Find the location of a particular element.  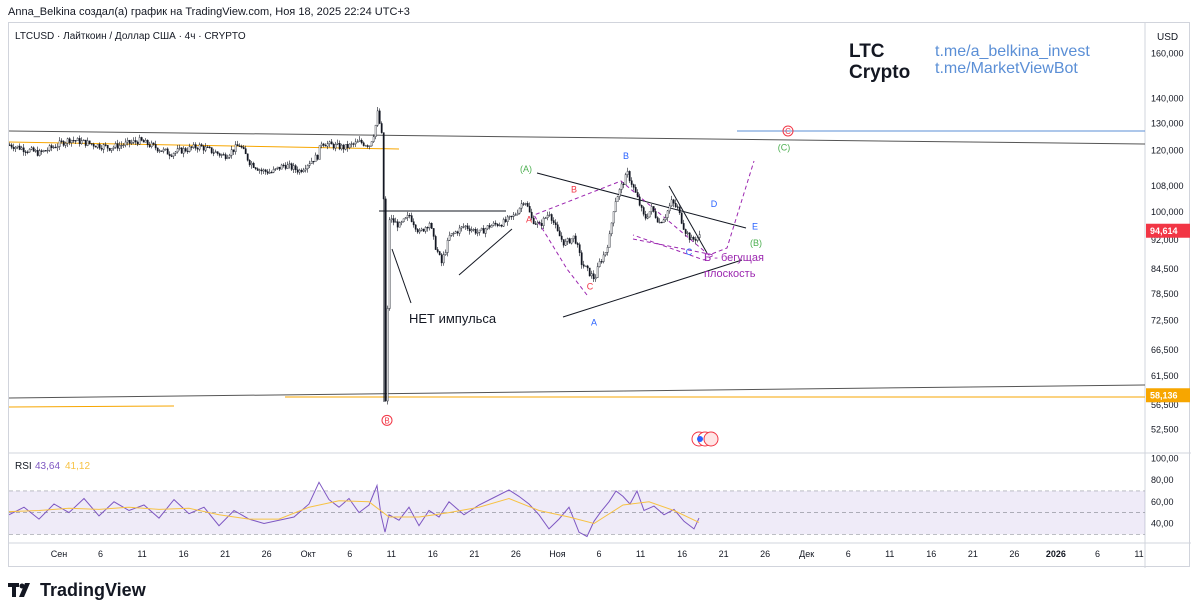

price-tick-label: 61,500 is located at coordinates (1165, 376).